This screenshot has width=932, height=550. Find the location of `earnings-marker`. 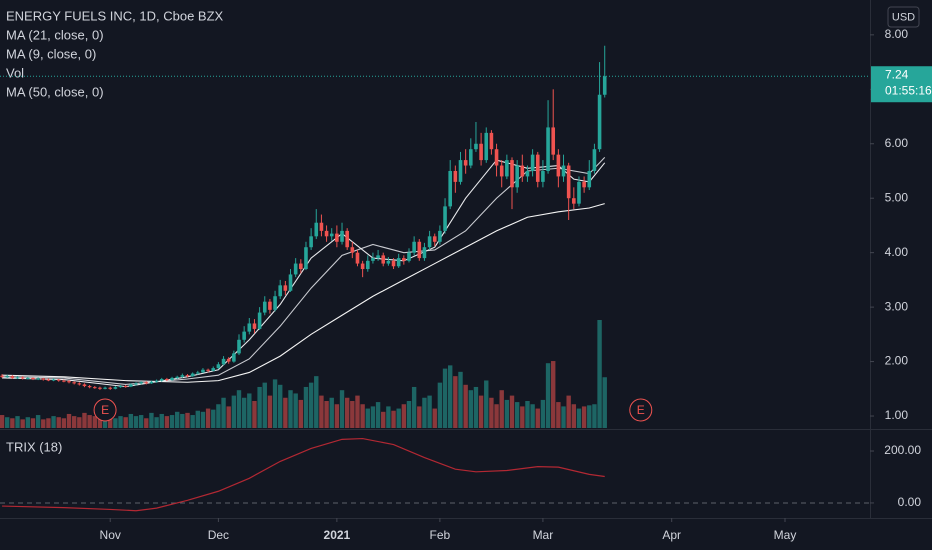

earnings-marker is located at coordinates (641, 410).